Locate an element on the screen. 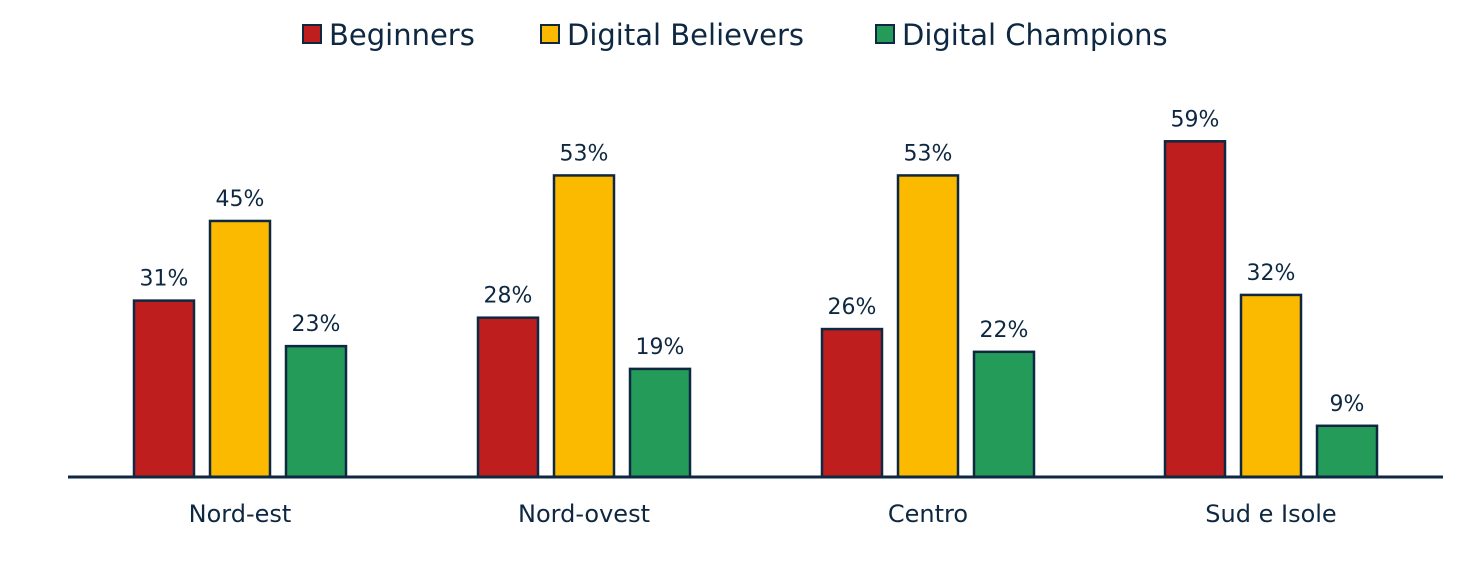 The width and height of the screenshot is (1460, 575). data-label-nord-est-digital-believers: 45% is located at coordinates (240, 199).